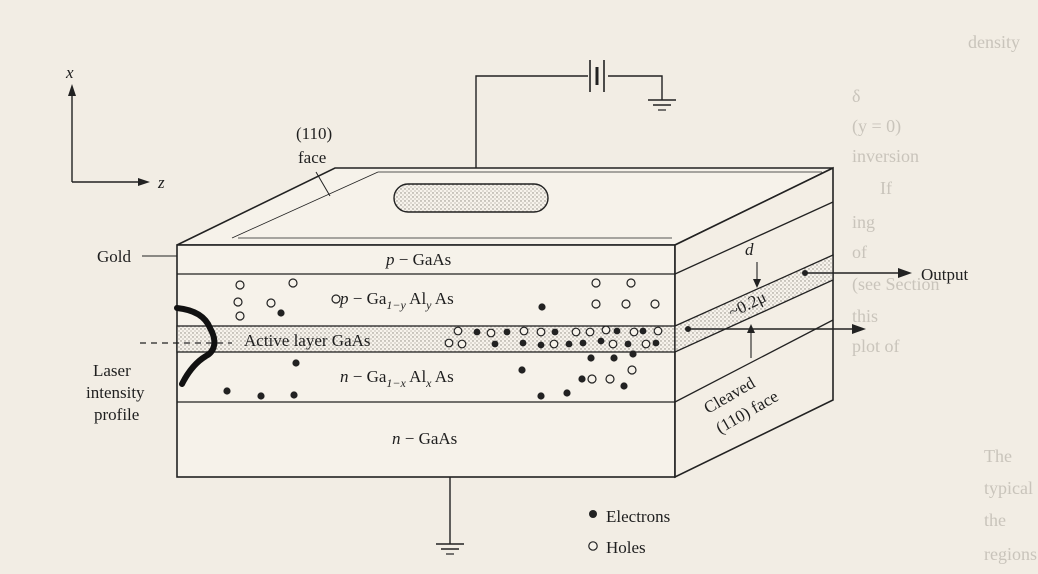 This screenshot has width=1038, height=574. I want to click on bg-text: ing, so click(863, 222).